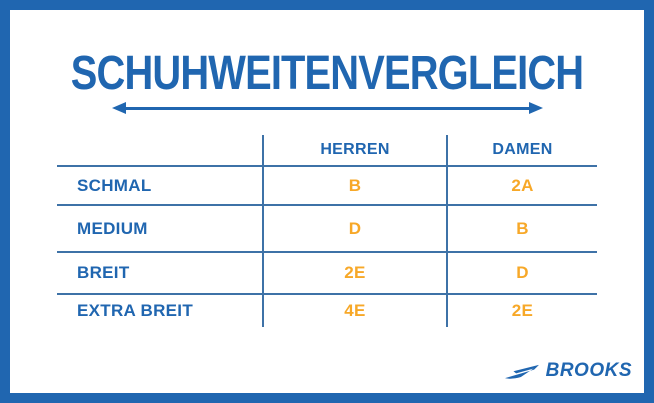  Describe the element at coordinates (536, 108) in the screenshot. I see `arrow-right-head-icon` at that location.